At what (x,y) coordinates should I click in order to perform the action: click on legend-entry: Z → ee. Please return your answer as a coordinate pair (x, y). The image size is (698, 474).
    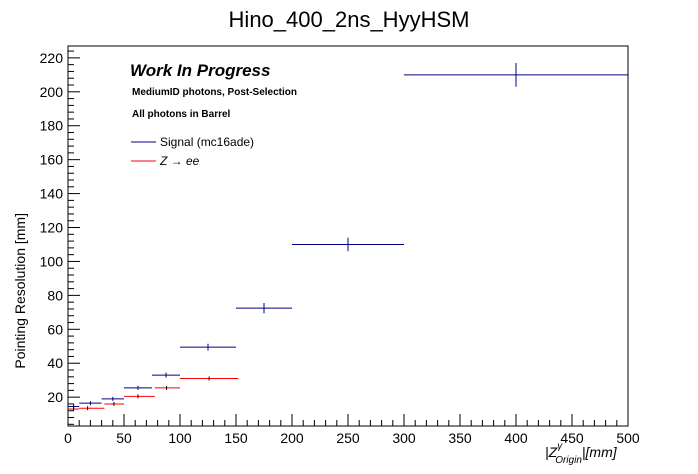
    Looking at the image, I should click on (179, 161).